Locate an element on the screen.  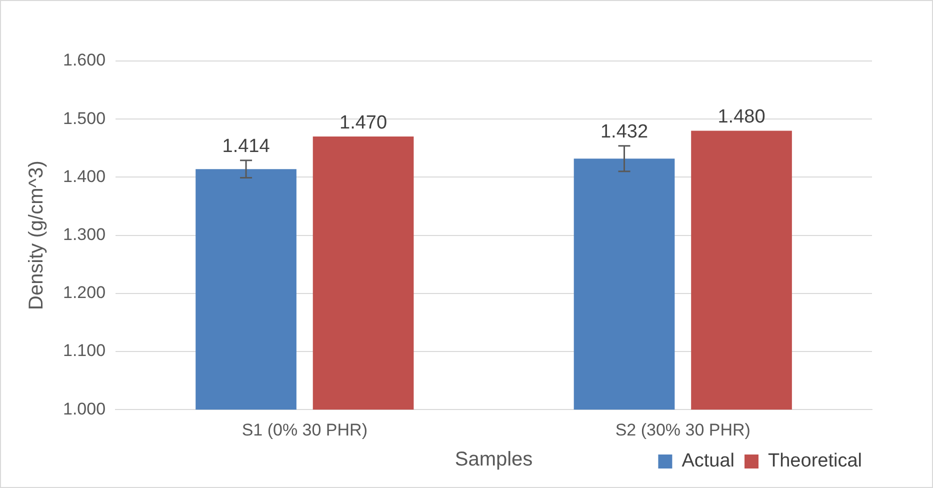
data-label: 1.432 is located at coordinates (624, 132).